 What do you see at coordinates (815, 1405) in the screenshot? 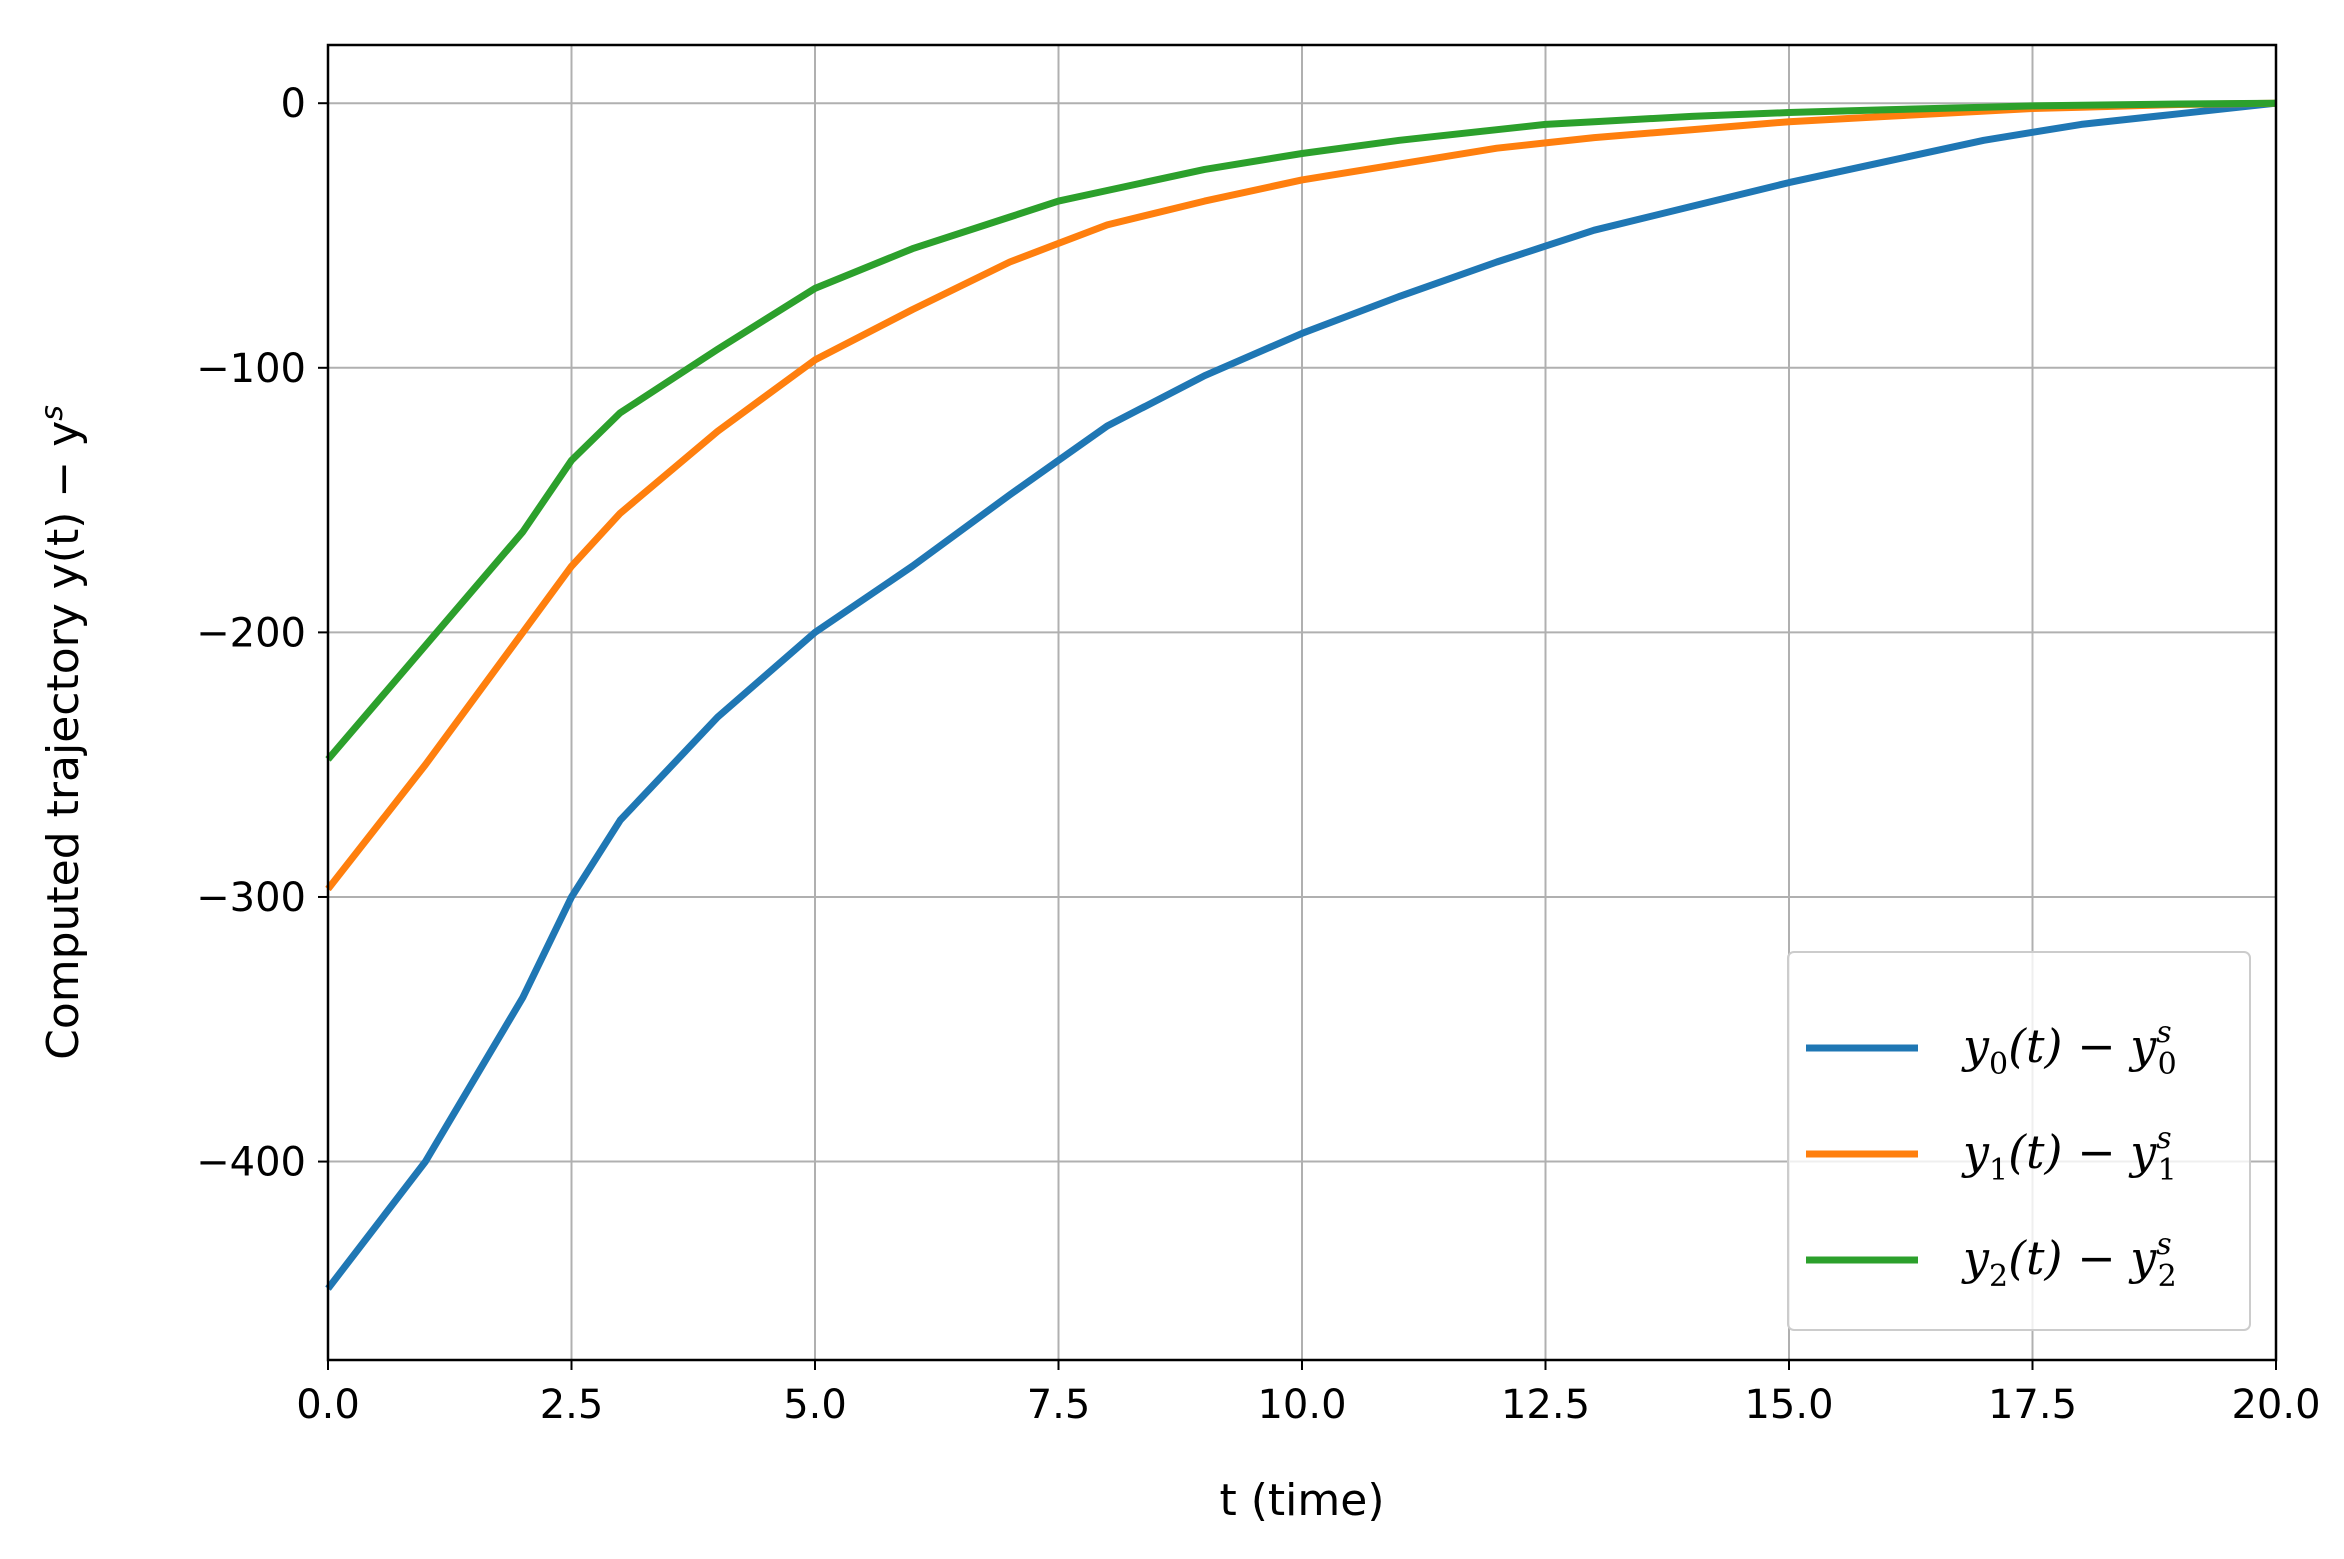
I see `x-tick-label: 5.0` at bounding box center [815, 1405].